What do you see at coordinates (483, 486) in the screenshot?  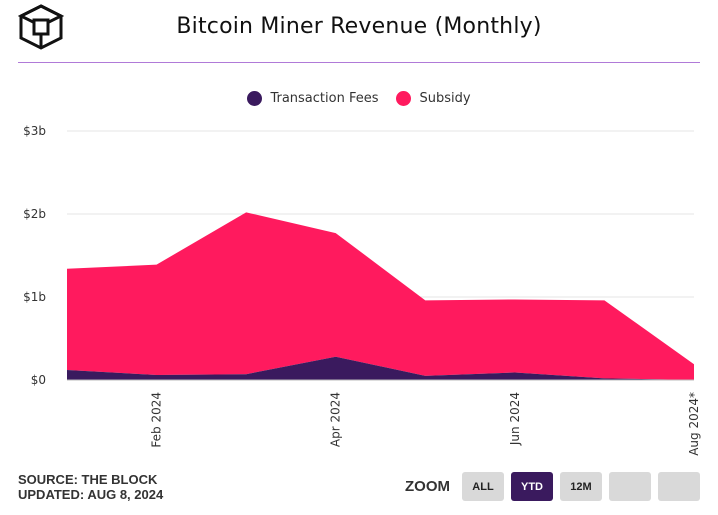 I see `zoom-all-button: ALL` at bounding box center [483, 486].